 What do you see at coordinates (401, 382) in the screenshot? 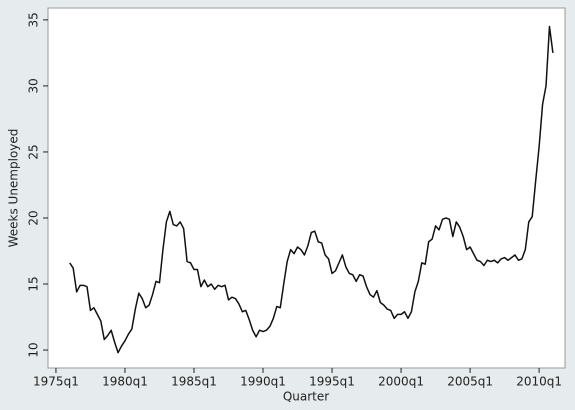
I see `x-tick-label: 2000q1` at bounding box center [401, 382].